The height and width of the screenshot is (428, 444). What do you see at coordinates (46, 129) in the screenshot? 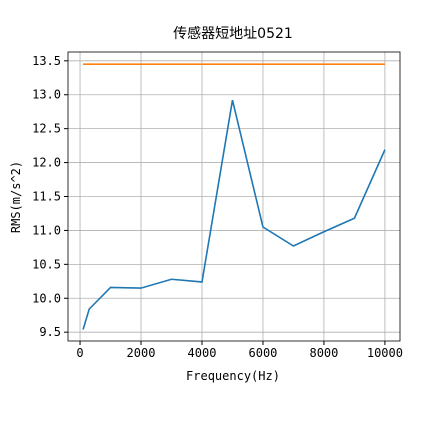
I see `y-tick-label: 12.5` at bounding box center [46, 129].